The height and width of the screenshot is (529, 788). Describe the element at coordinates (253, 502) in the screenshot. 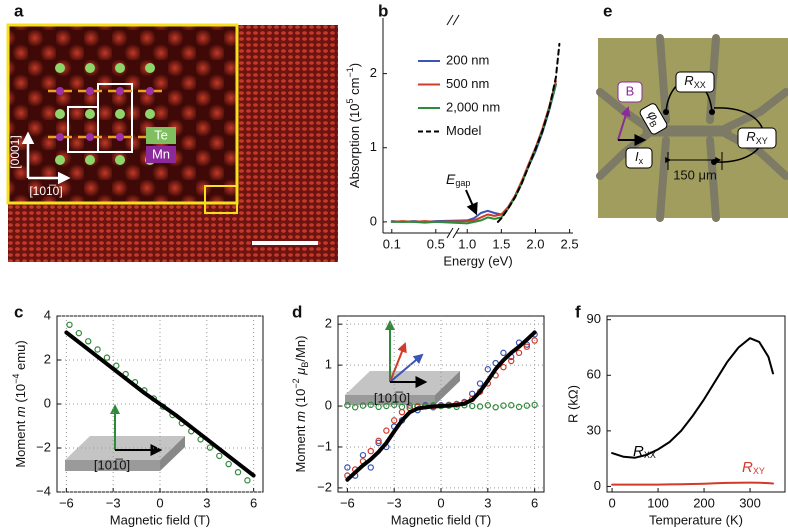

I see `x-tick-label: 6` at that location.